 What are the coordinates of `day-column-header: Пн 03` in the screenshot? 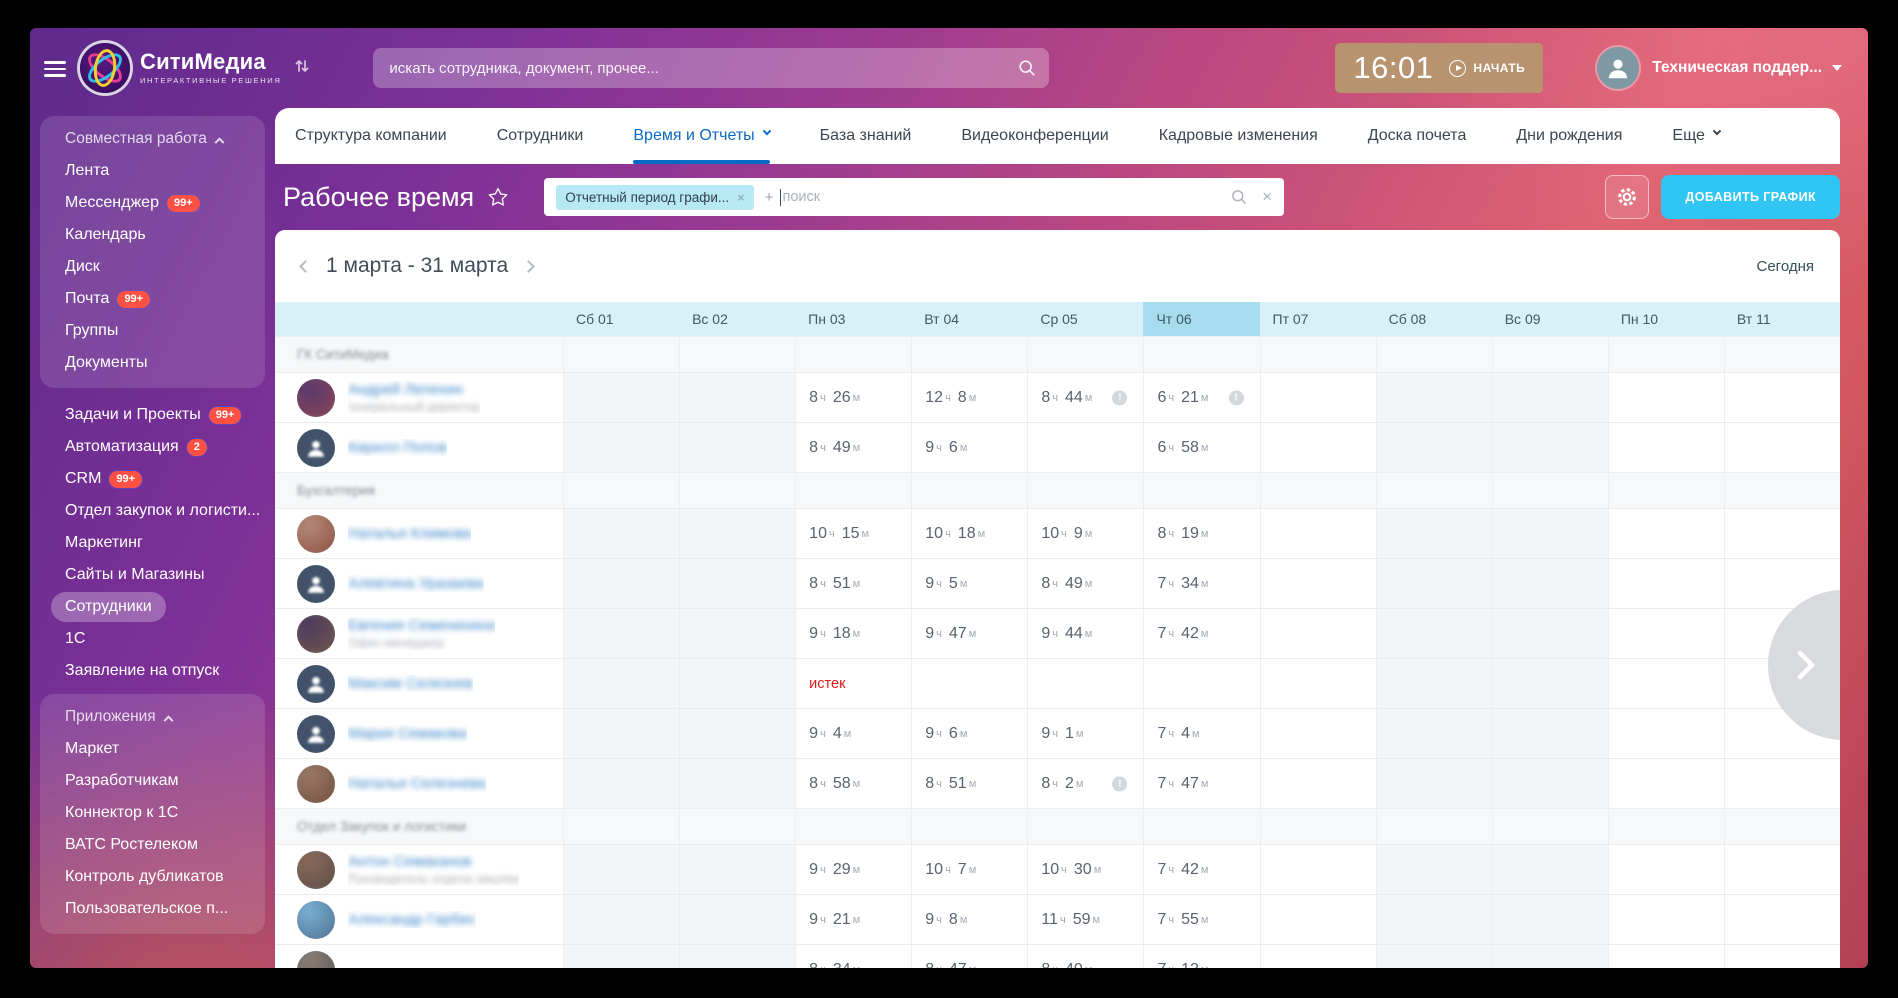 It's located at (853, 319).